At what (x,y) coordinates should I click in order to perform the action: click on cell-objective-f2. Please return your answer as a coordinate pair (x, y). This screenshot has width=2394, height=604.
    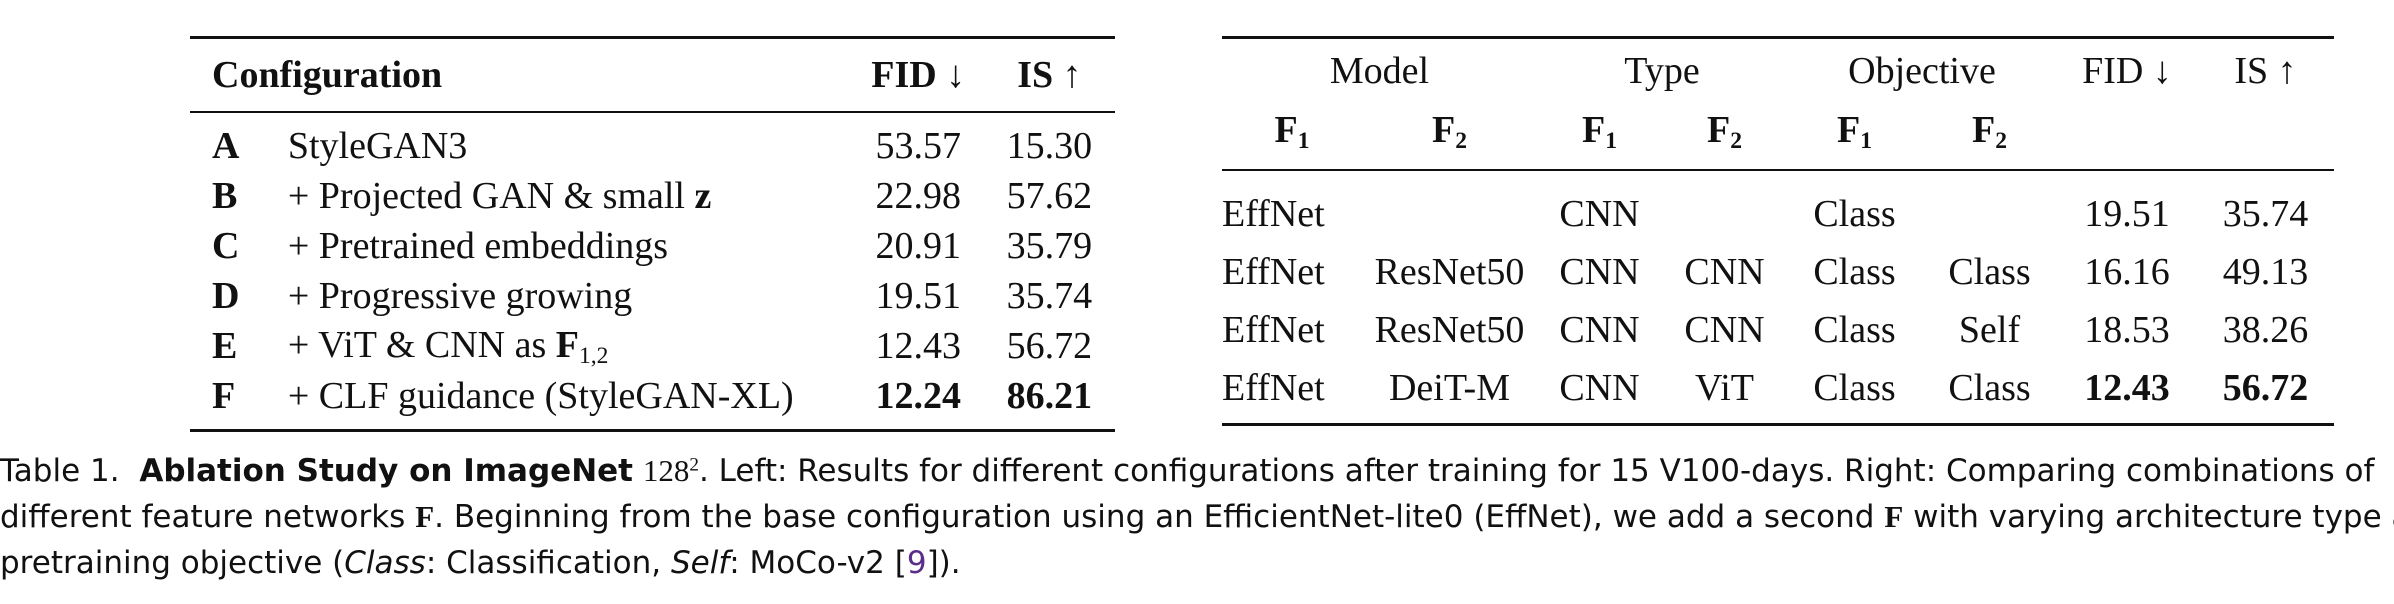
    Looking at the image, I should click on (1989, 206).